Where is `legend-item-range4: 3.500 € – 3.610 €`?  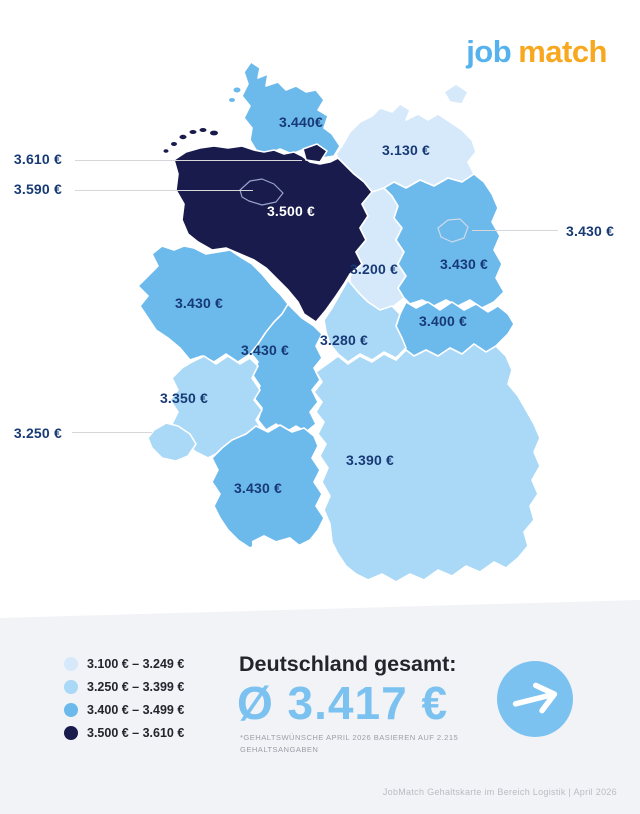
legend-item-range4: 3.500 € – 3.610 € is located at coordinates (124, 733).